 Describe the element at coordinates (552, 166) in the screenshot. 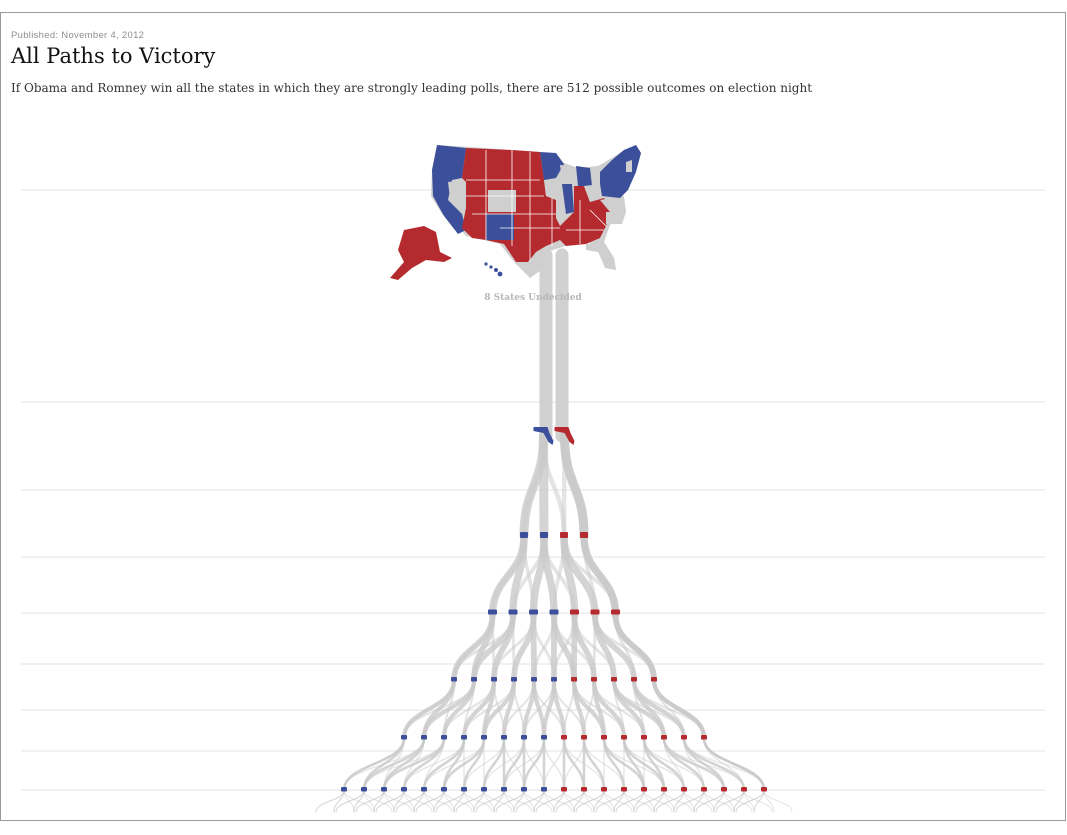

I see `map-minnesota` at that location.